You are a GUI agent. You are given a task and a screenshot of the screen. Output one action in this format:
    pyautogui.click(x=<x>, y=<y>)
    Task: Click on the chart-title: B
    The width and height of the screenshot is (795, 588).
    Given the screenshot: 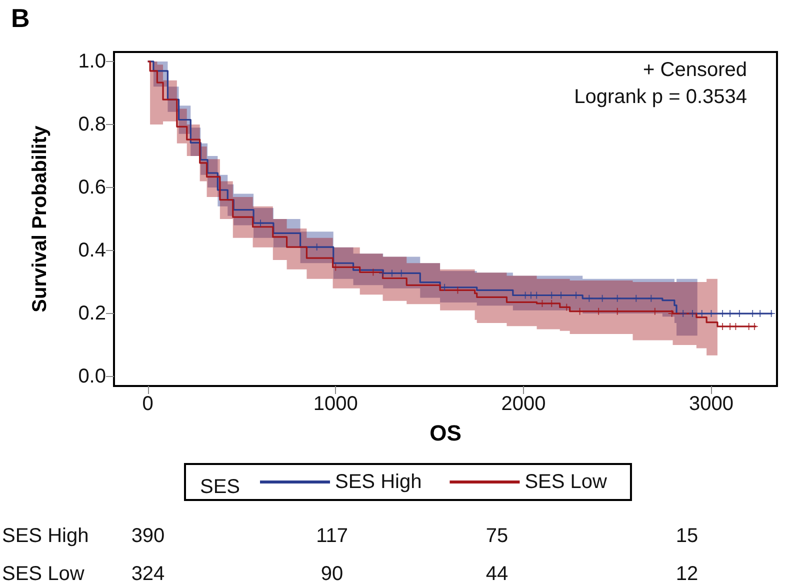 What is the action you would take?
    pyautogui.click(x=20, y=18)
    